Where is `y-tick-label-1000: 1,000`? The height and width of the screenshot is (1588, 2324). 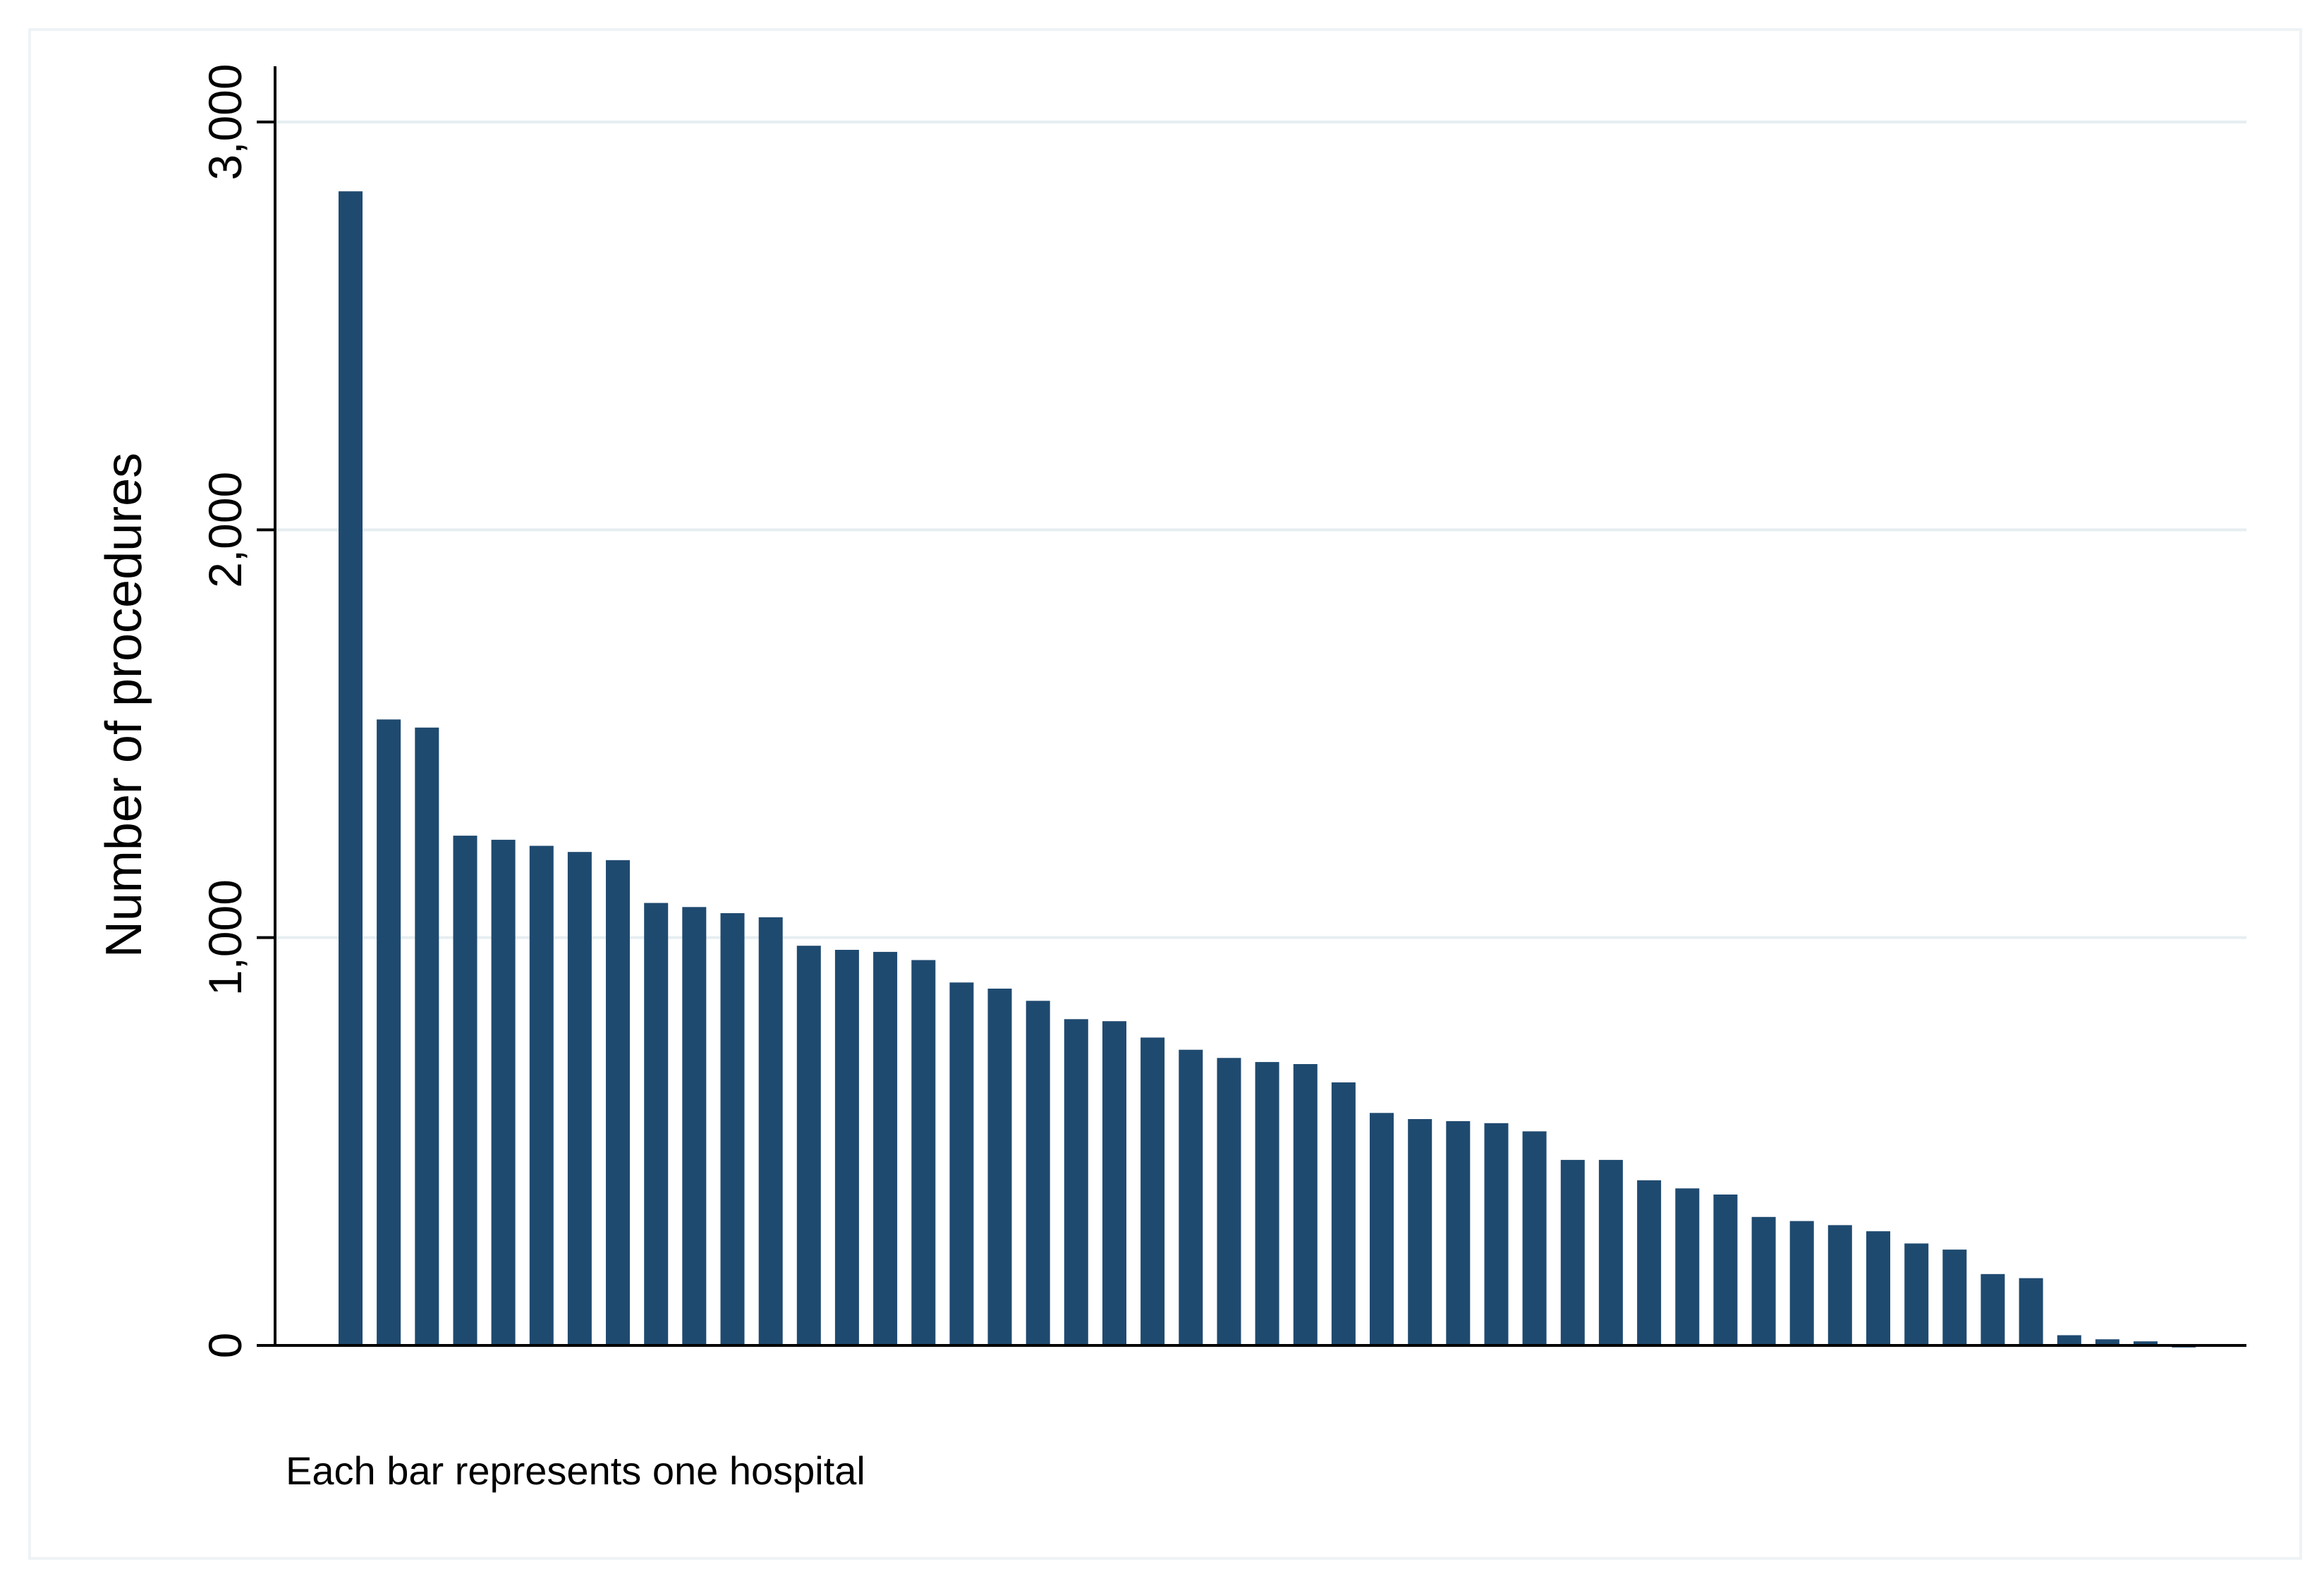
y-tick-label-1000: 1,000 is located at coordinates (225, 937).